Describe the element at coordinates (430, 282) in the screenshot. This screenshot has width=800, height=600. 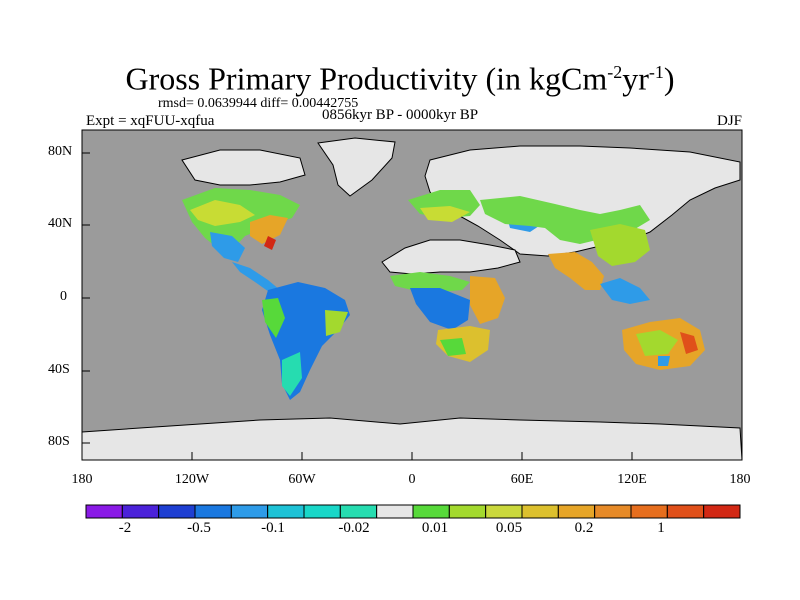
I see `af-west` at that location.